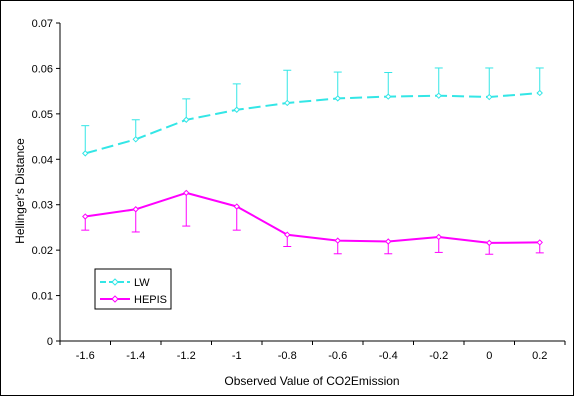 Image resolution: width=574 pixels, height=396 pixels. What do you see at coordinates (489, 356) in the screenshot?
I see `x-tick-label: 0` at bounding box center [489, 356].